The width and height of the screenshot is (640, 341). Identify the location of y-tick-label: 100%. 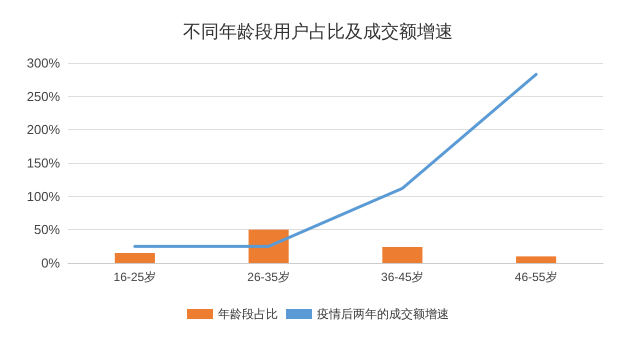
(43, 196).